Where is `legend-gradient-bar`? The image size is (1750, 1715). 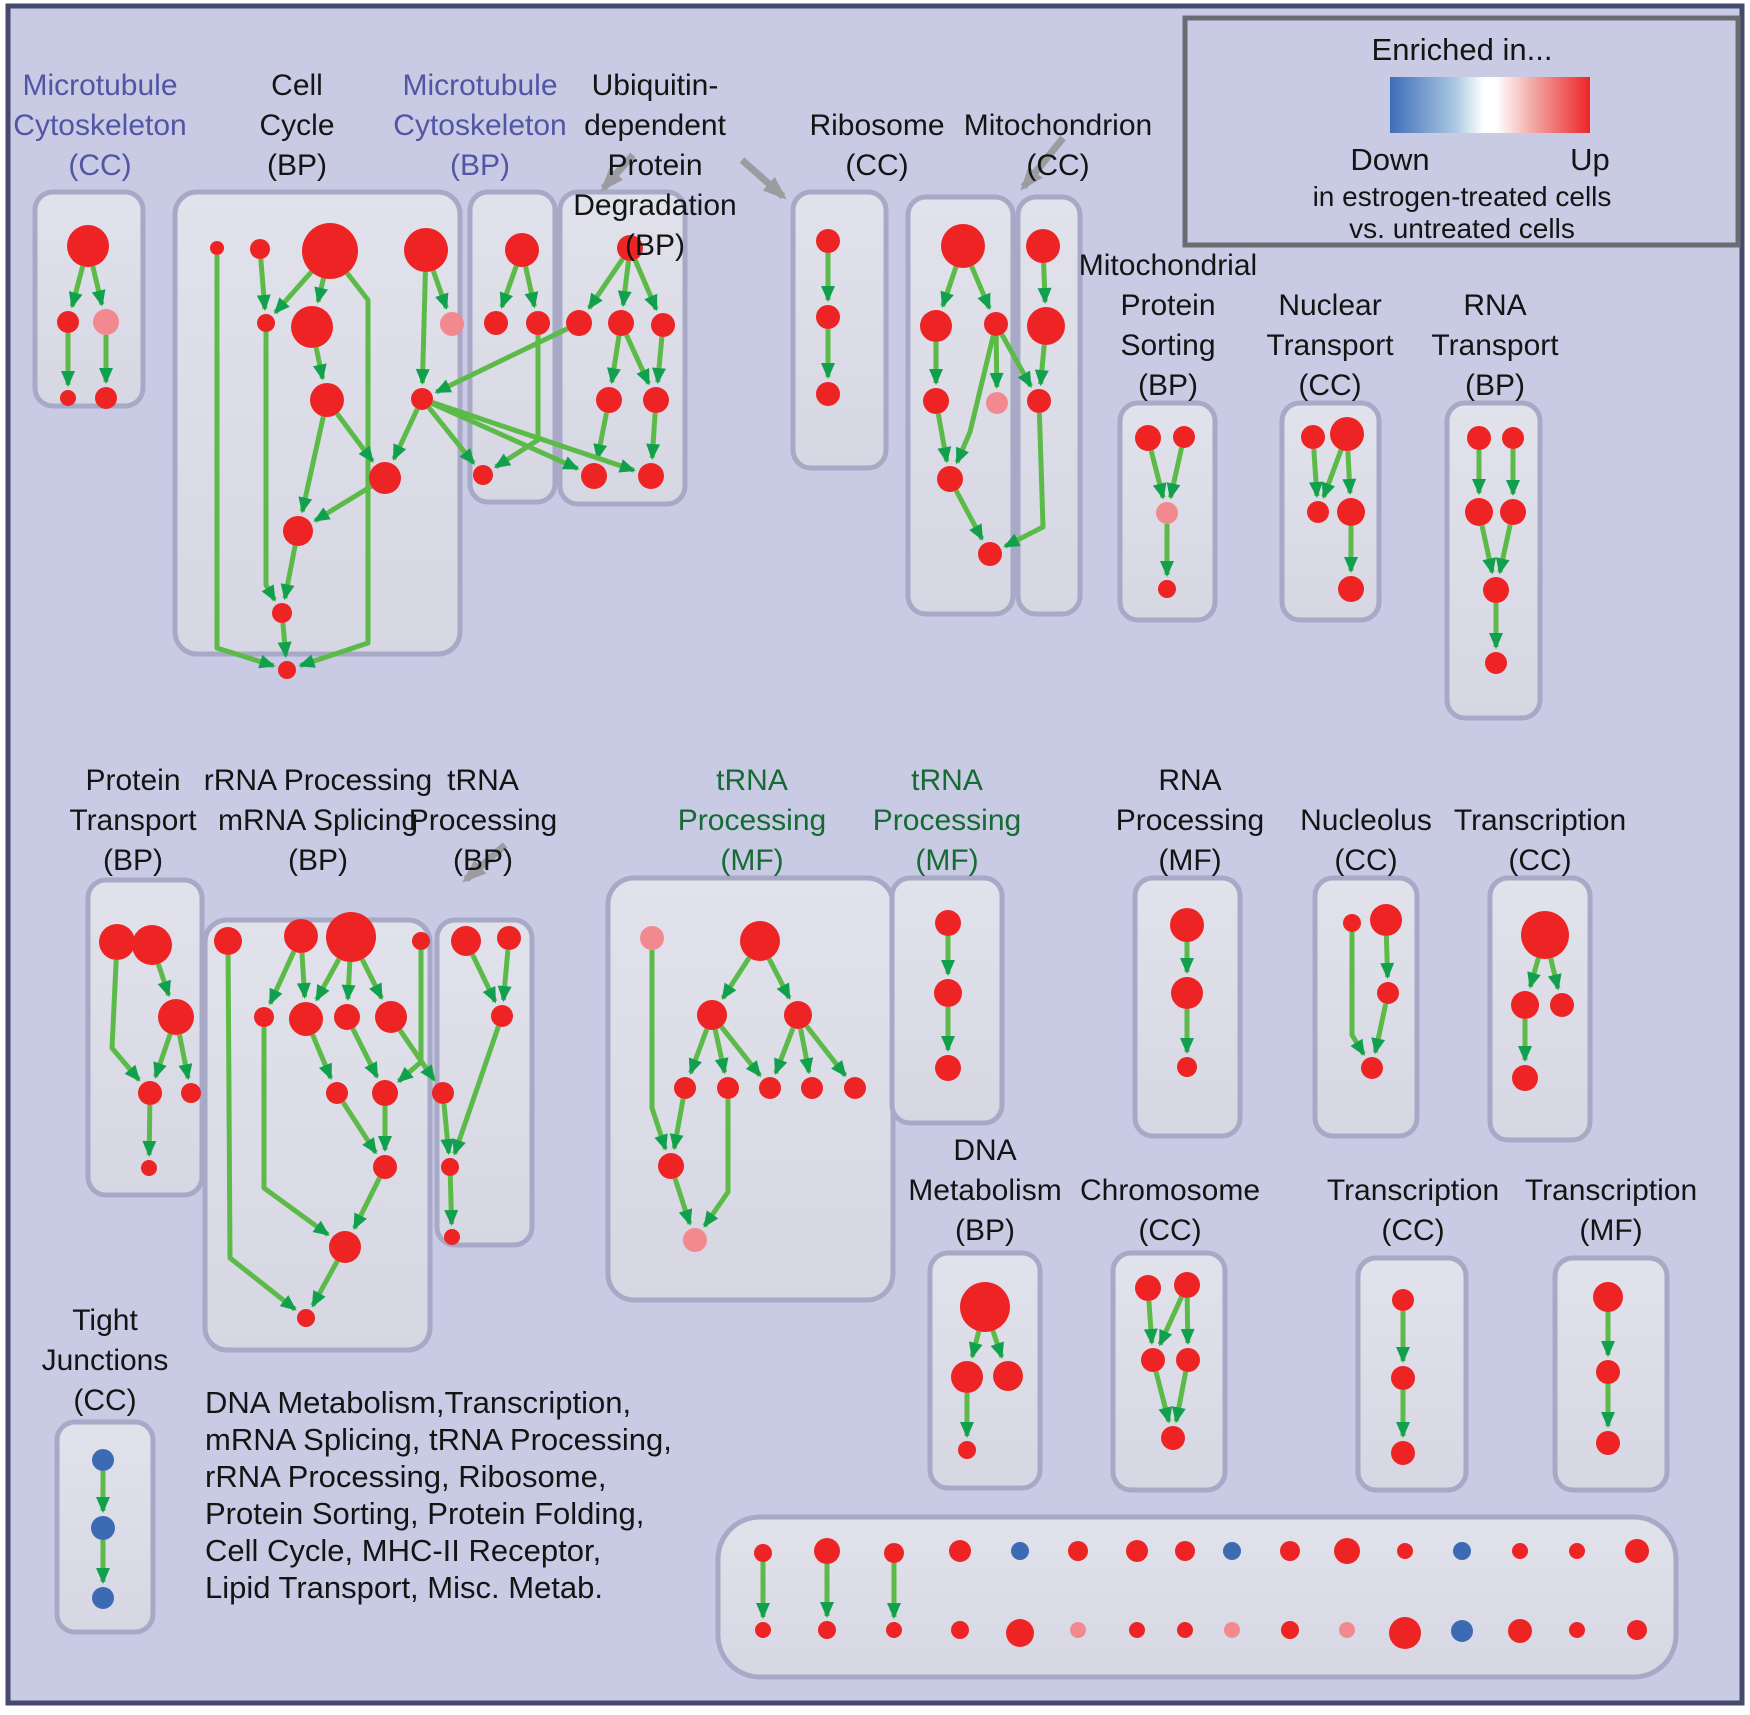 legend-gradient-bar is located at coordinates (1490, 105).